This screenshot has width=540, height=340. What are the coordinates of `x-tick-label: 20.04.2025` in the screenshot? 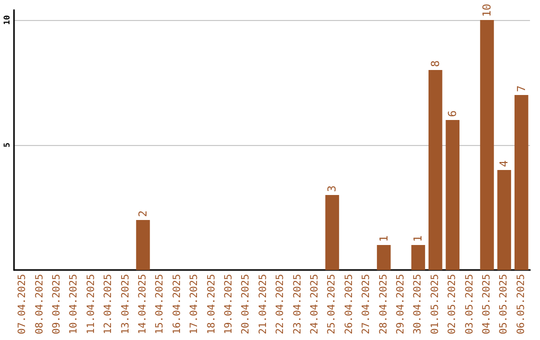 It's located at (246, 304).